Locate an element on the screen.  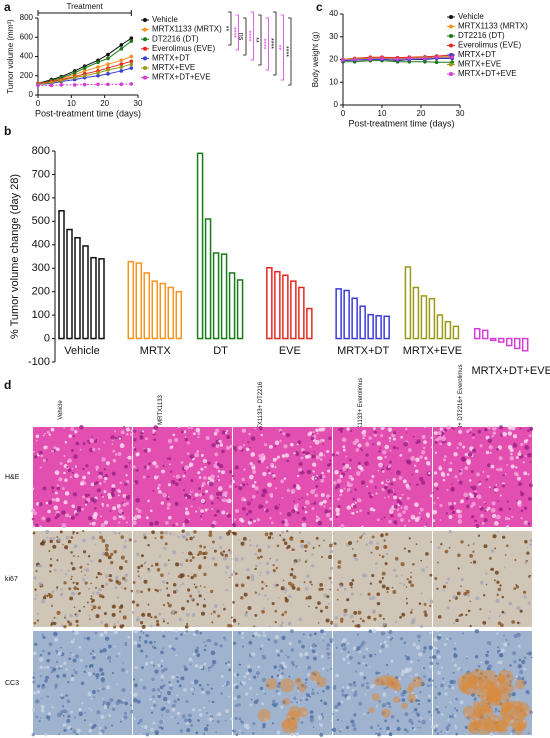
x-tick-label: 0 is located at coordinates (343, 113).